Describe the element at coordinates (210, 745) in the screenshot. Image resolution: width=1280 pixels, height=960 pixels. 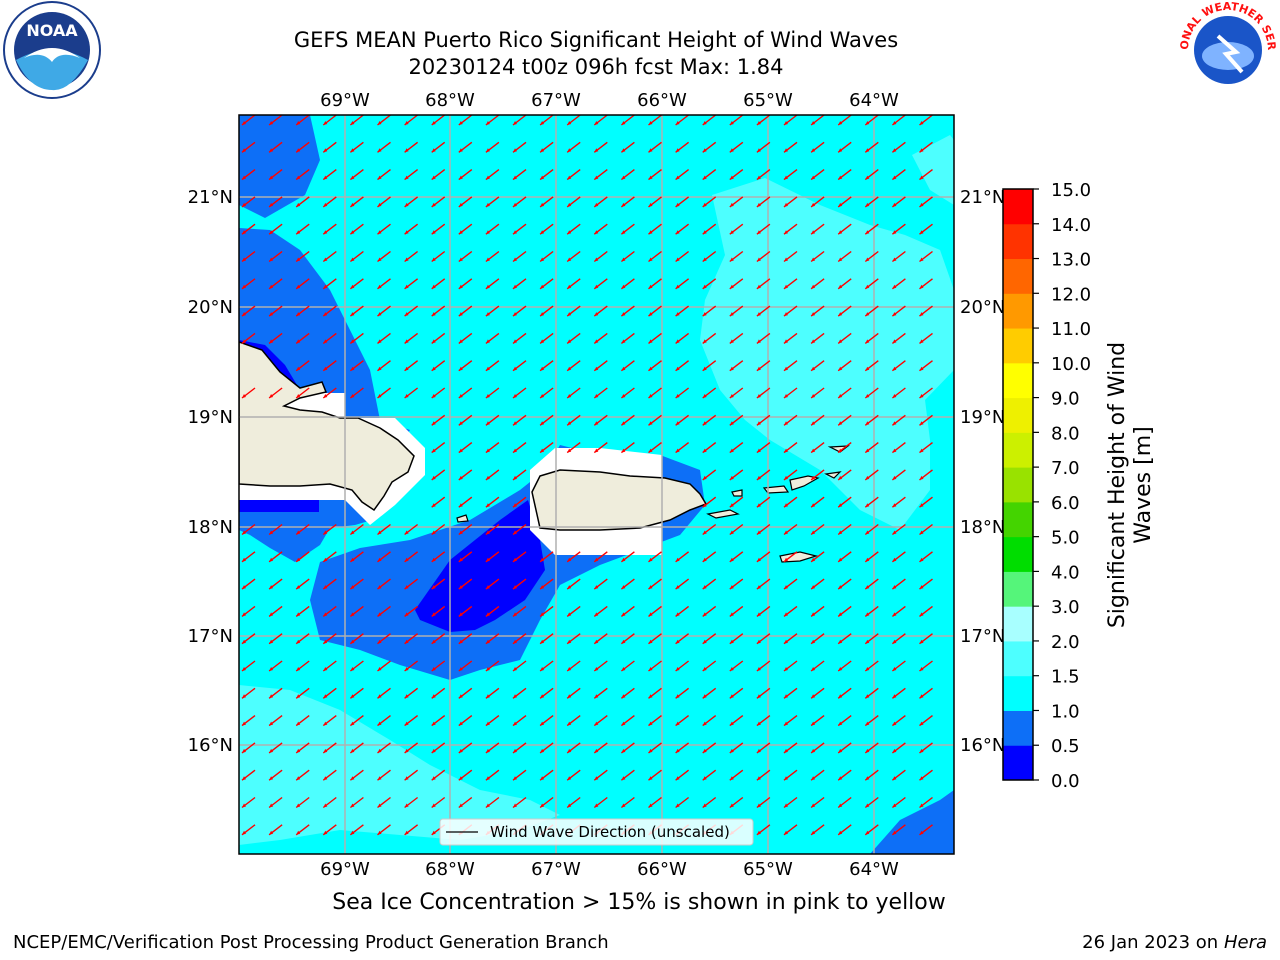
I see `lat-label-left: 16°N` at that location.